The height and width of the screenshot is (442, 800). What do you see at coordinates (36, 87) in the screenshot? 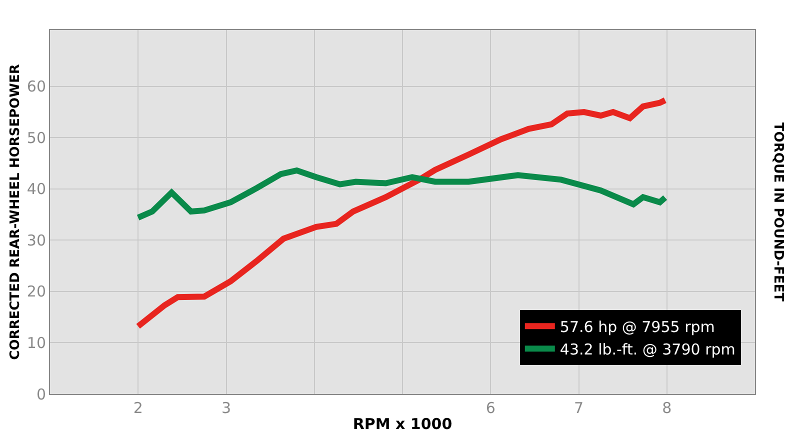
I see `y-tick-label: 60` at bounding box center [36, 87].